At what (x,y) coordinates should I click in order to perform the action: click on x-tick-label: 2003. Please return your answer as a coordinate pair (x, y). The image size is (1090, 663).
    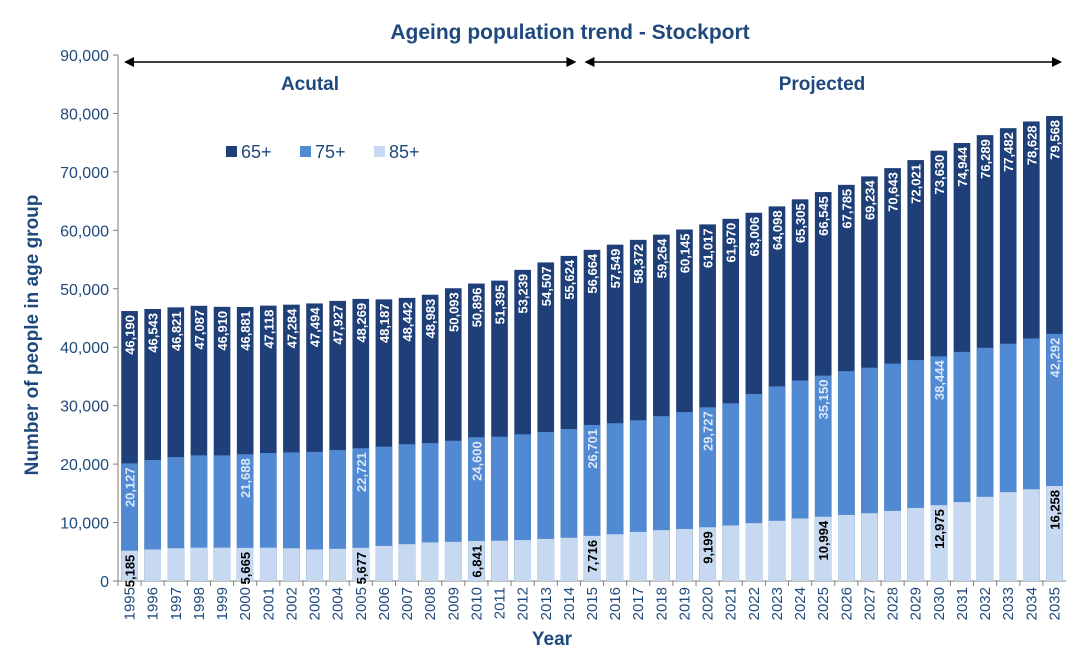
    Looking at the image, I should click on (315, 603).